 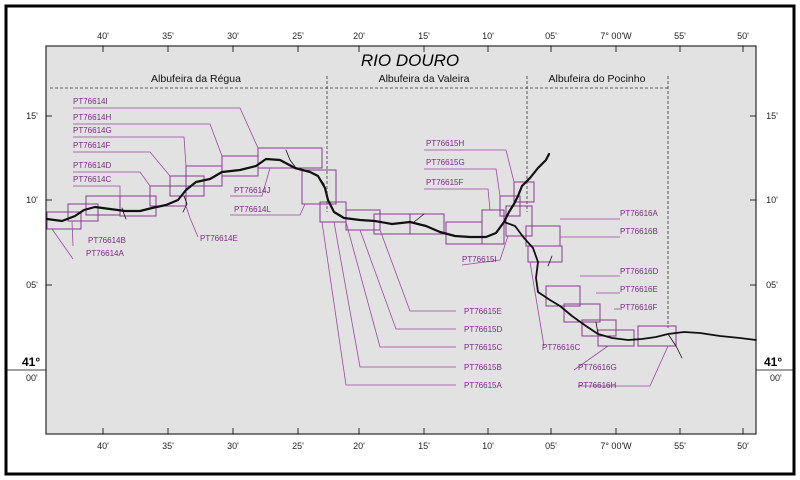 What do you see at coordinates (772, 116) in the screenshot?
I see `right-tick-label: 15'` at bounding box center [772, 116].